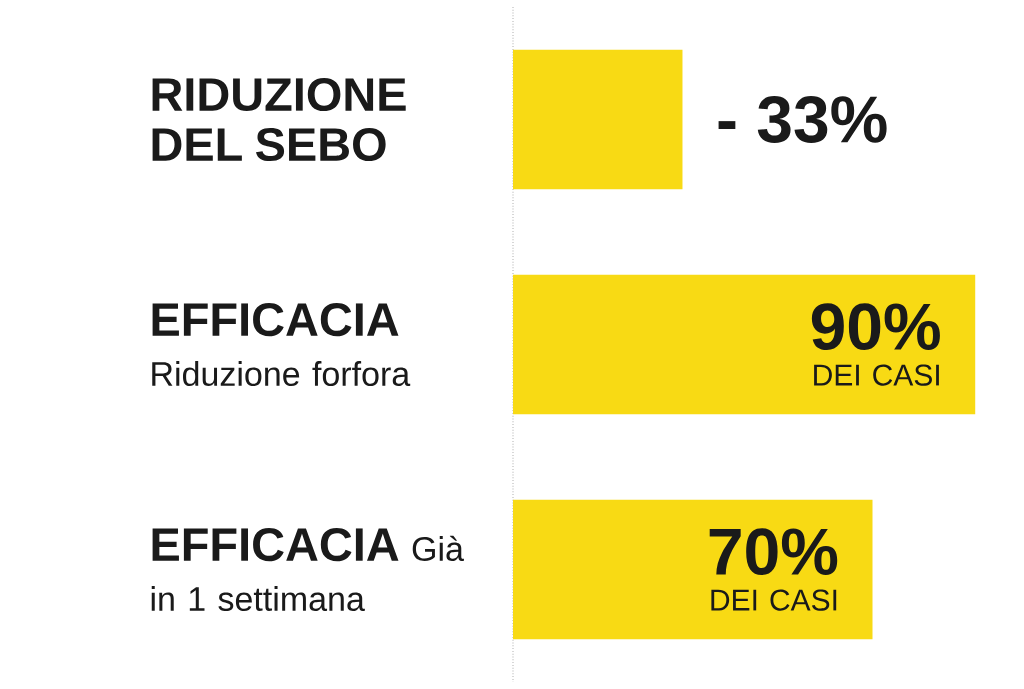  I want to click on annotation: - 33%, so click(802, 119).